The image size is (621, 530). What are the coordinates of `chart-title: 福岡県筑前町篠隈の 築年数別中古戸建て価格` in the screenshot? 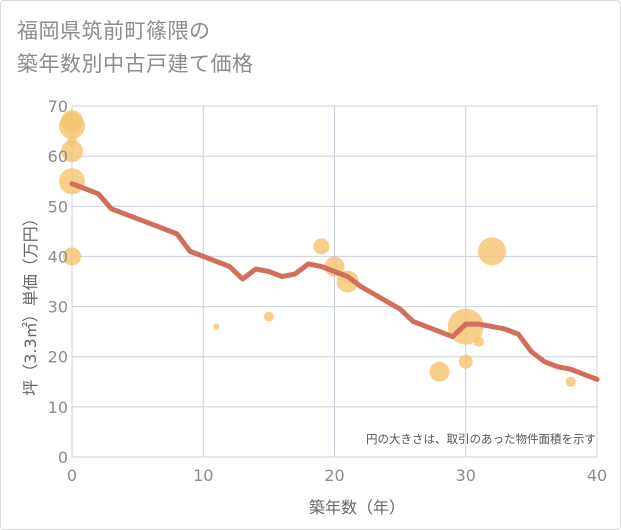 It's located at (135, 48).